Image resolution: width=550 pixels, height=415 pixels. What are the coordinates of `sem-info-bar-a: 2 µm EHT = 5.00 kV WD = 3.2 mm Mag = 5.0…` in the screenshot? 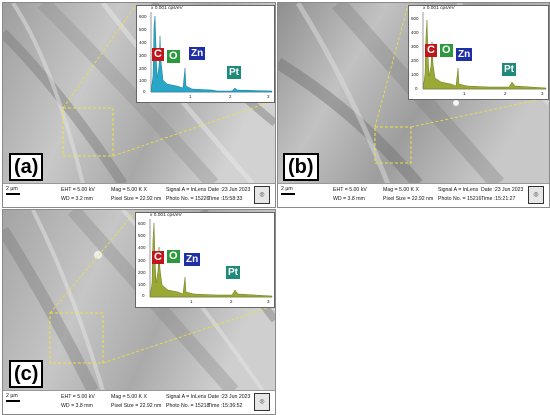 It's located at (139, 195).